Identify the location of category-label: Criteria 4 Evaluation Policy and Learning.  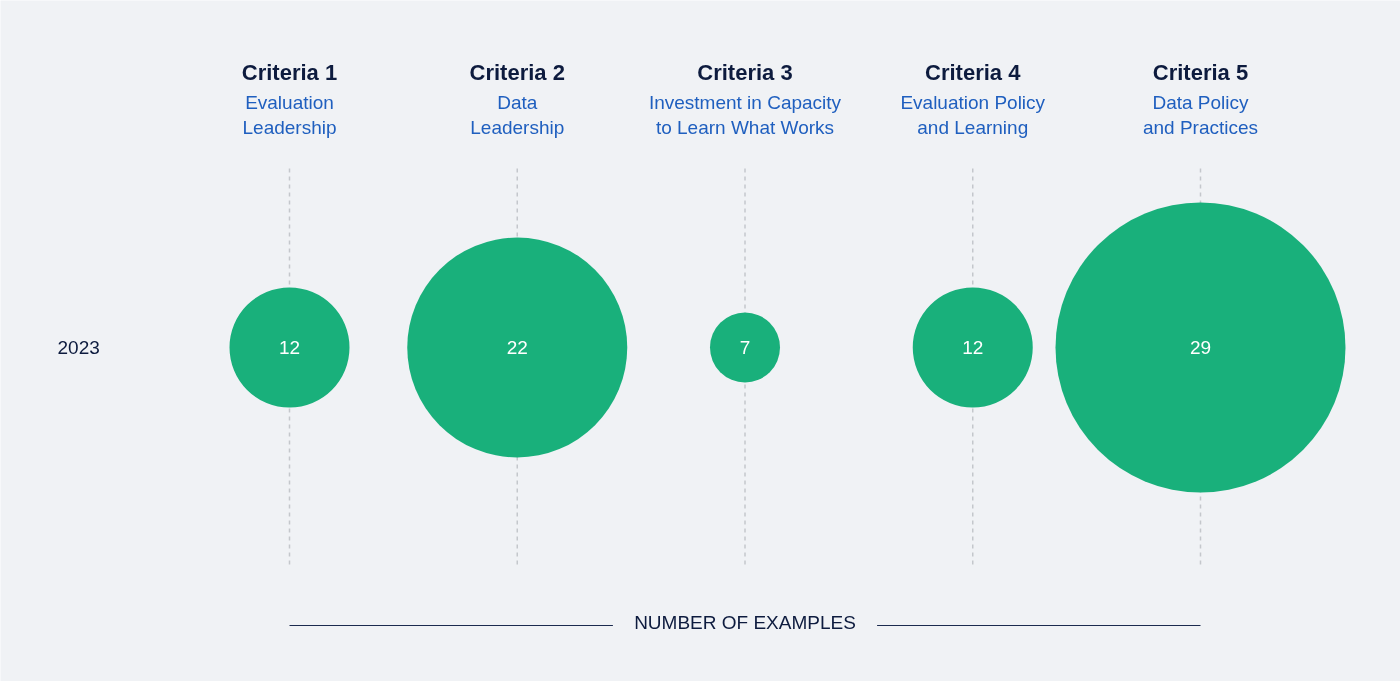
(973, 99).